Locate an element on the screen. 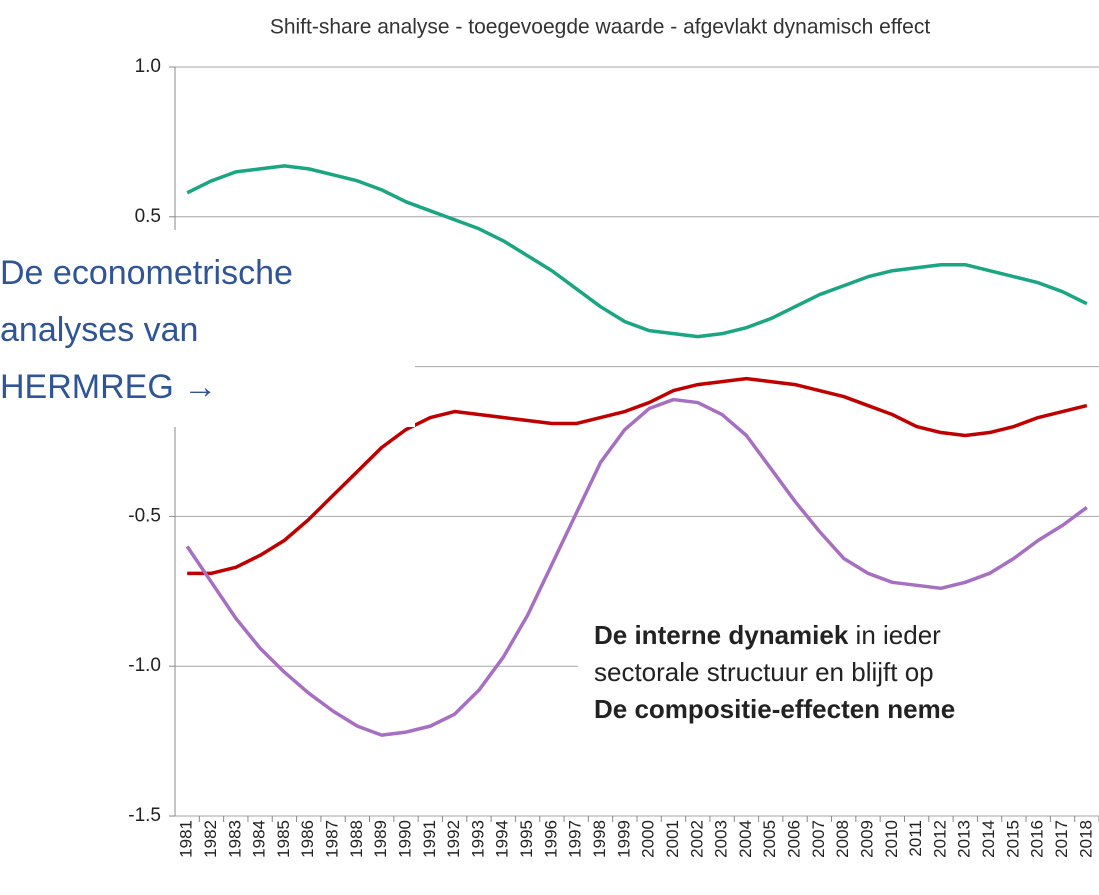 The height and width of the screenshot is (895, 1099). x-tick-label: 2012 is located at coordinates (939, 839).